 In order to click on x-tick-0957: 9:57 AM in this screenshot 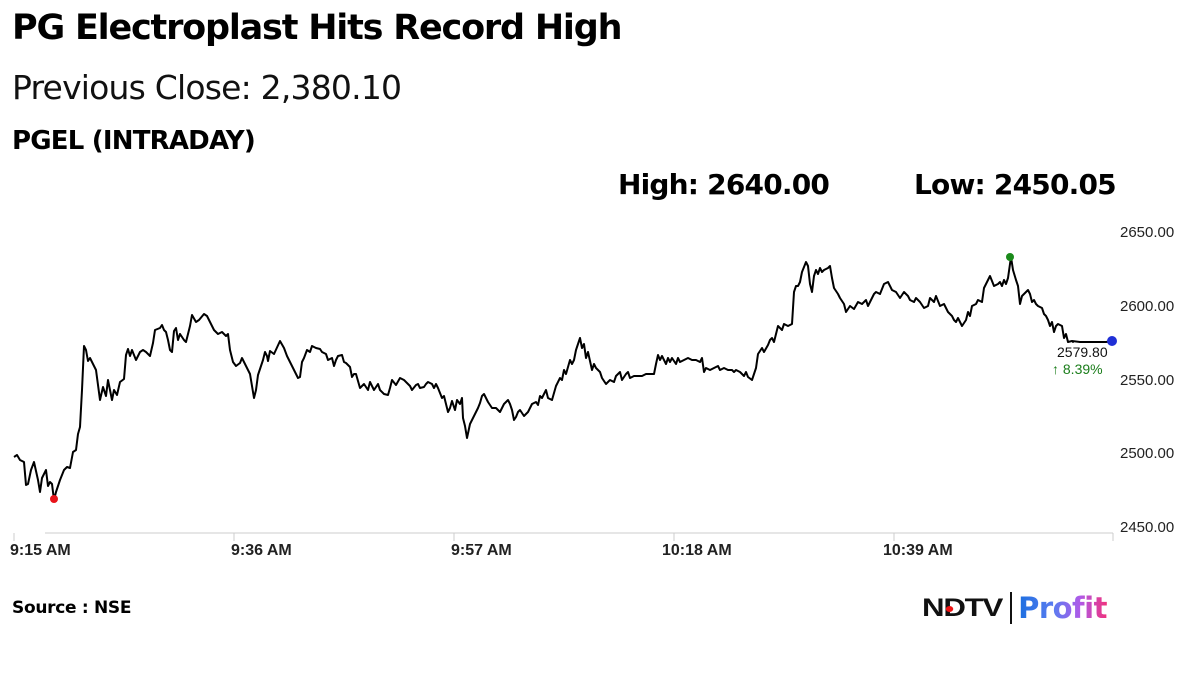, I will do `click(481, 550)`.